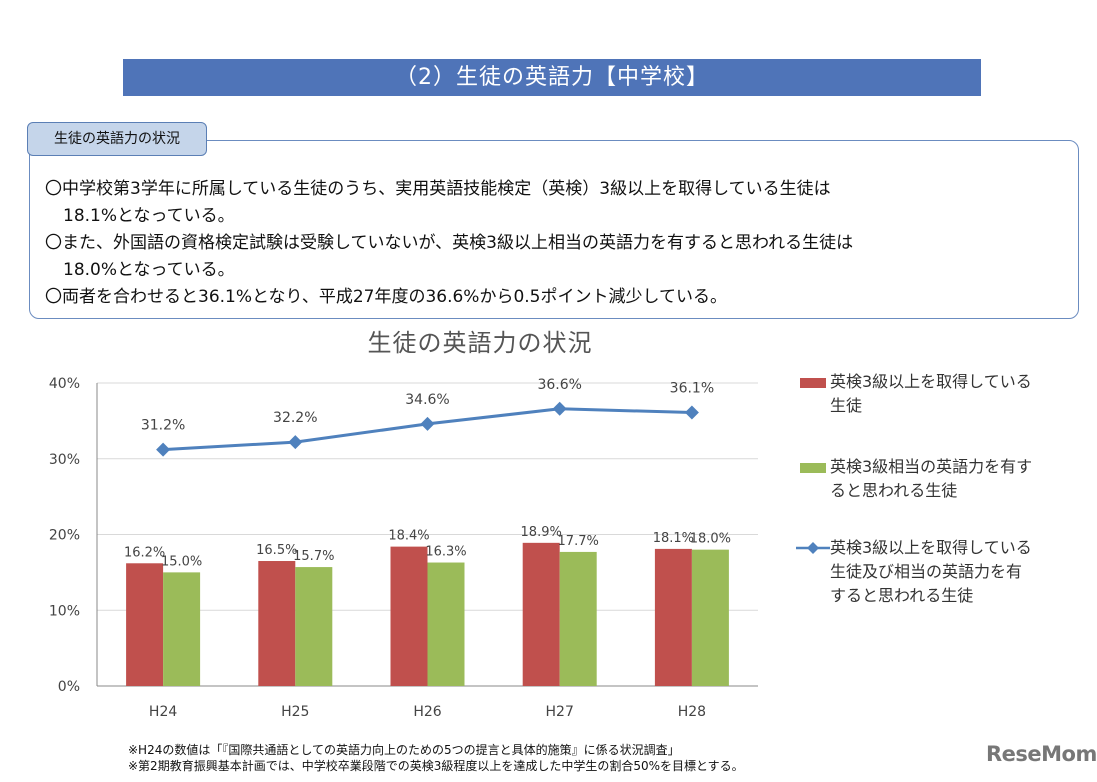 Image resolution: width=1097 pixels, height=782 pixels. I want to click on bar-data-label: 16.2%, so click(144, 552).